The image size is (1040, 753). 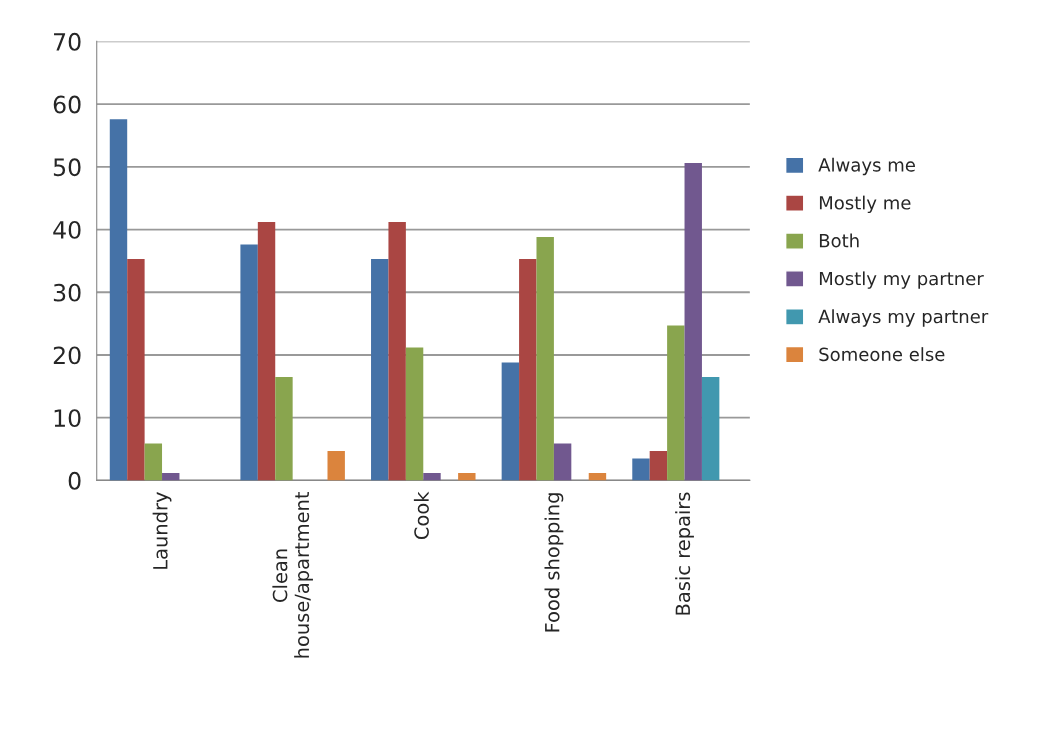 I want to click on legend-label: Mostly my partner, so click(x=901, y=280).